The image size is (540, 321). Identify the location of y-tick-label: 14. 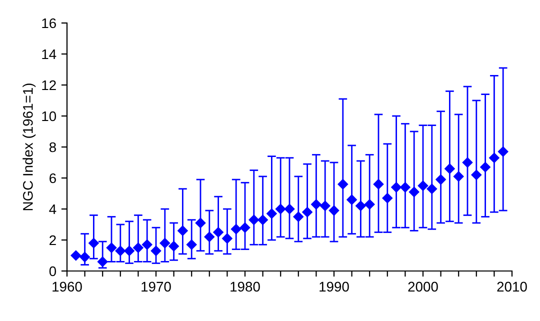
(49, 54).